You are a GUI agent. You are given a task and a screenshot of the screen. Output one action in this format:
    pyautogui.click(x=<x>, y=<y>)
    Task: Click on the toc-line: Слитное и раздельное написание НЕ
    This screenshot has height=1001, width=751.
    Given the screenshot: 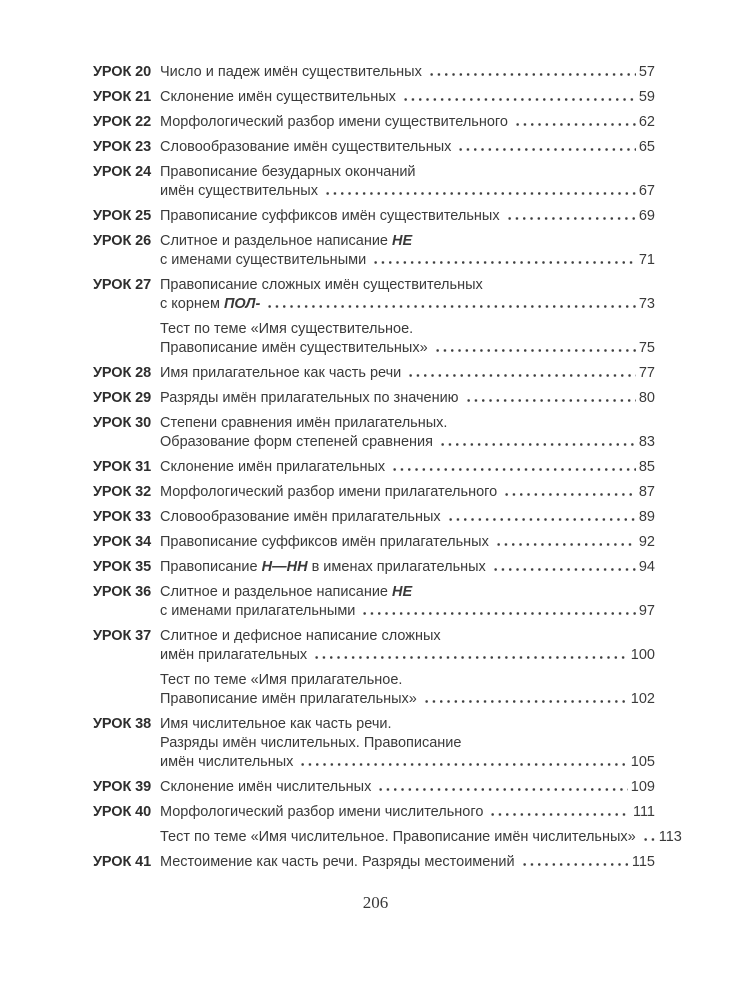 What is the action you would take?
    pyautogui.click(x=407, y=592)
    